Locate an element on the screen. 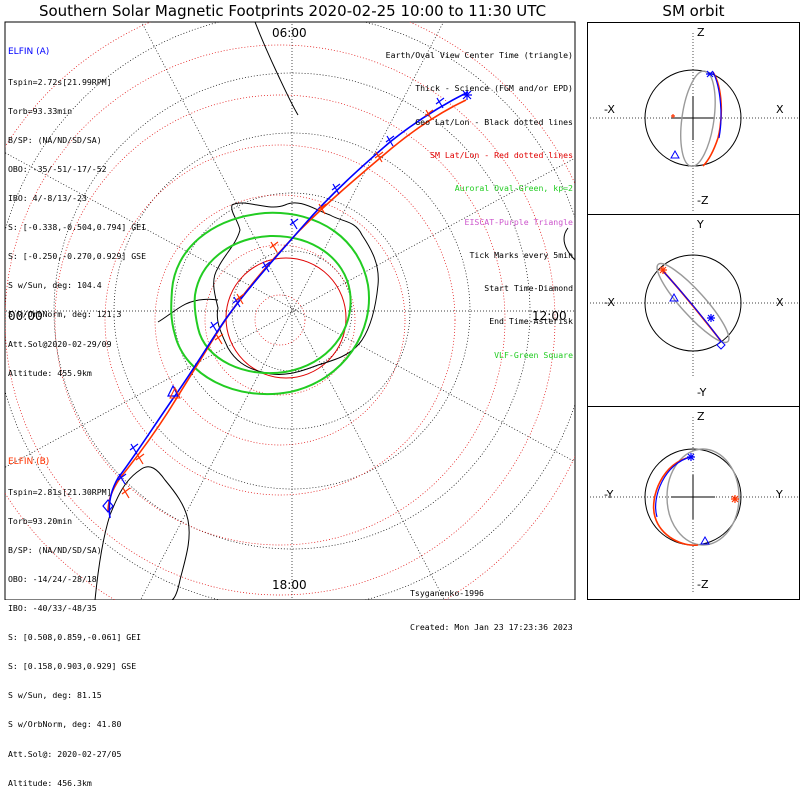  elfin-b-line: Altitude: 456.3km is located at coordinates (50, 782).